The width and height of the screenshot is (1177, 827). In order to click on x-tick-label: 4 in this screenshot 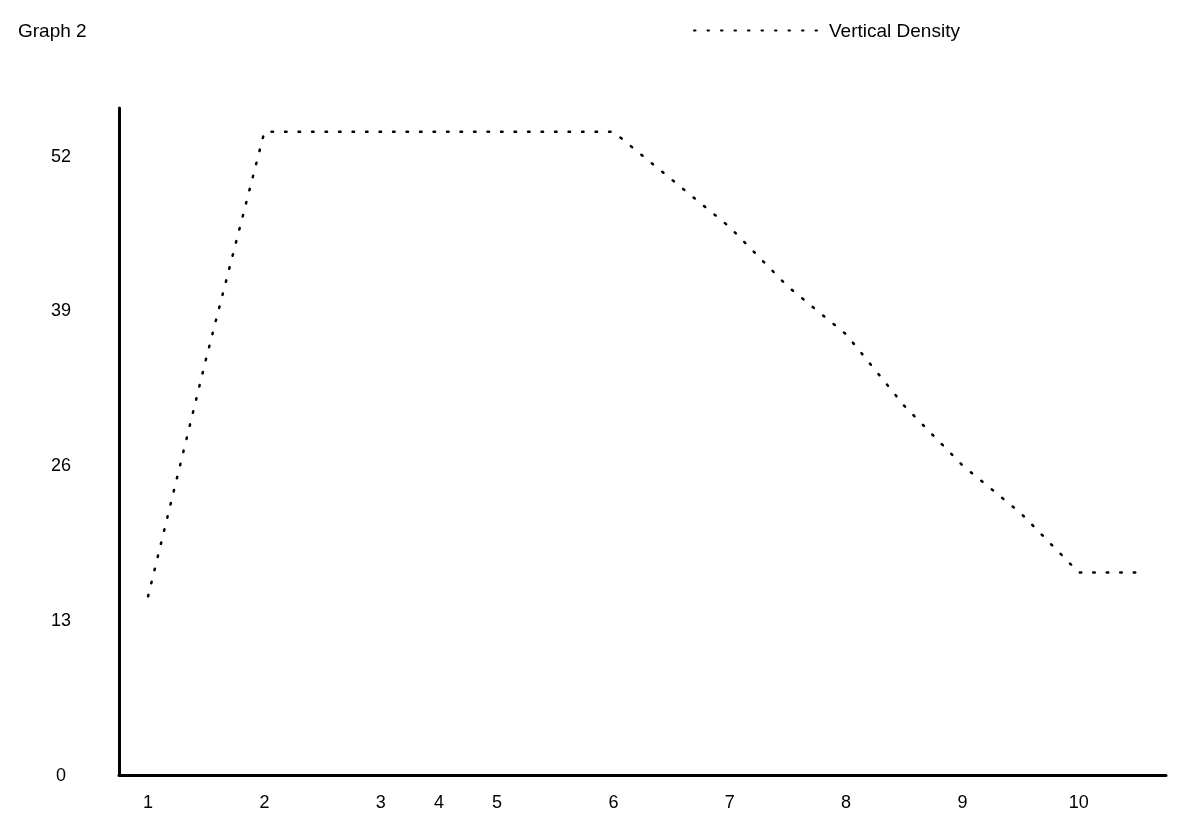, I will do `click(438, 802)`.